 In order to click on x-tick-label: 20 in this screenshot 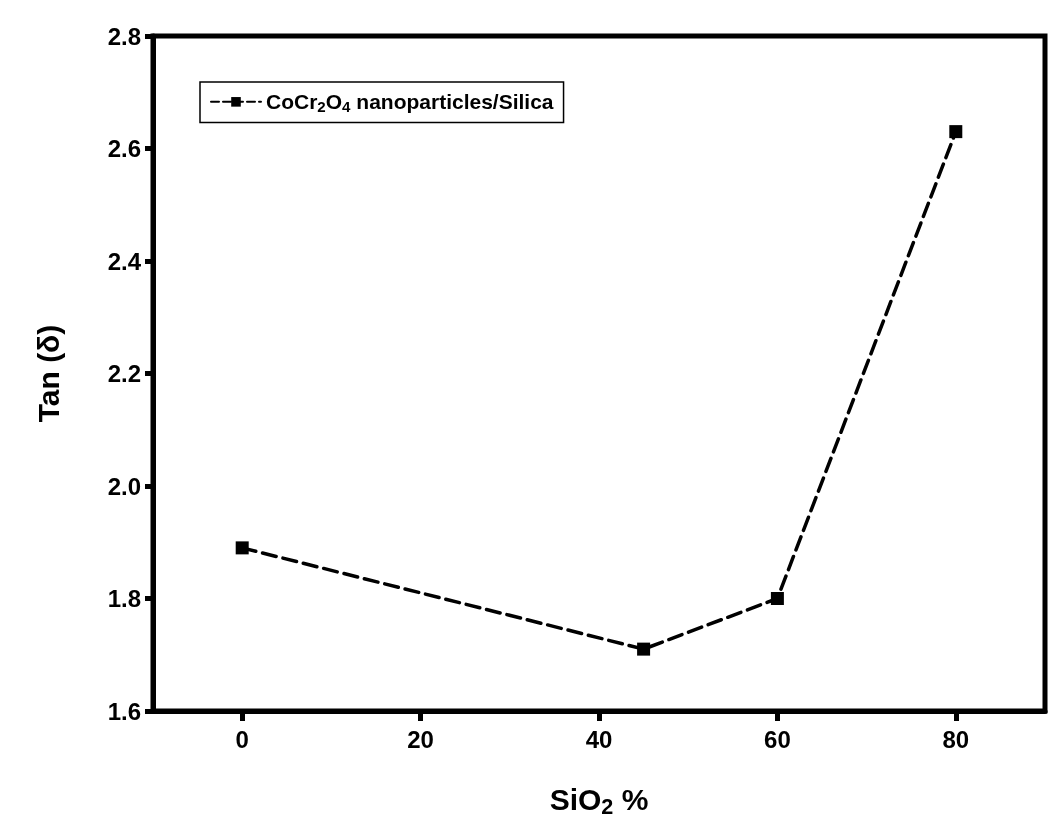, I will do `click(420, 739)`.